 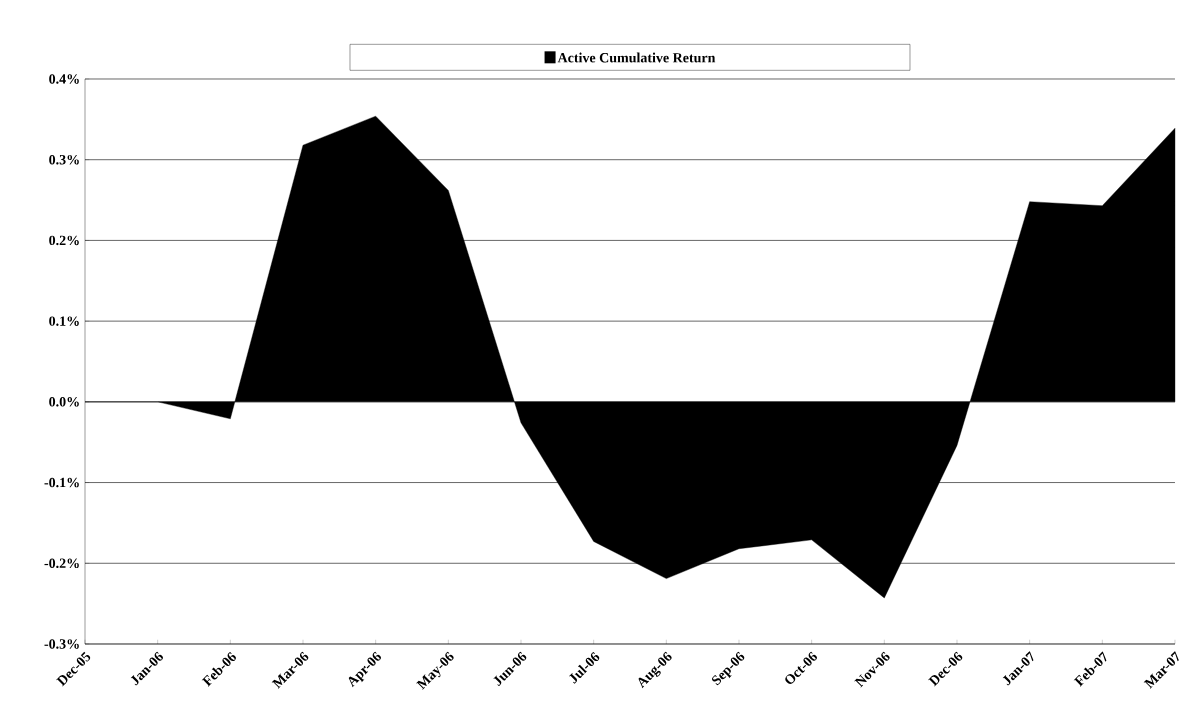 What do you see at coordinates (64, 159) in the screenshot?
I see `y-tick-label: 0.3%` at bounding box center [64, 159].